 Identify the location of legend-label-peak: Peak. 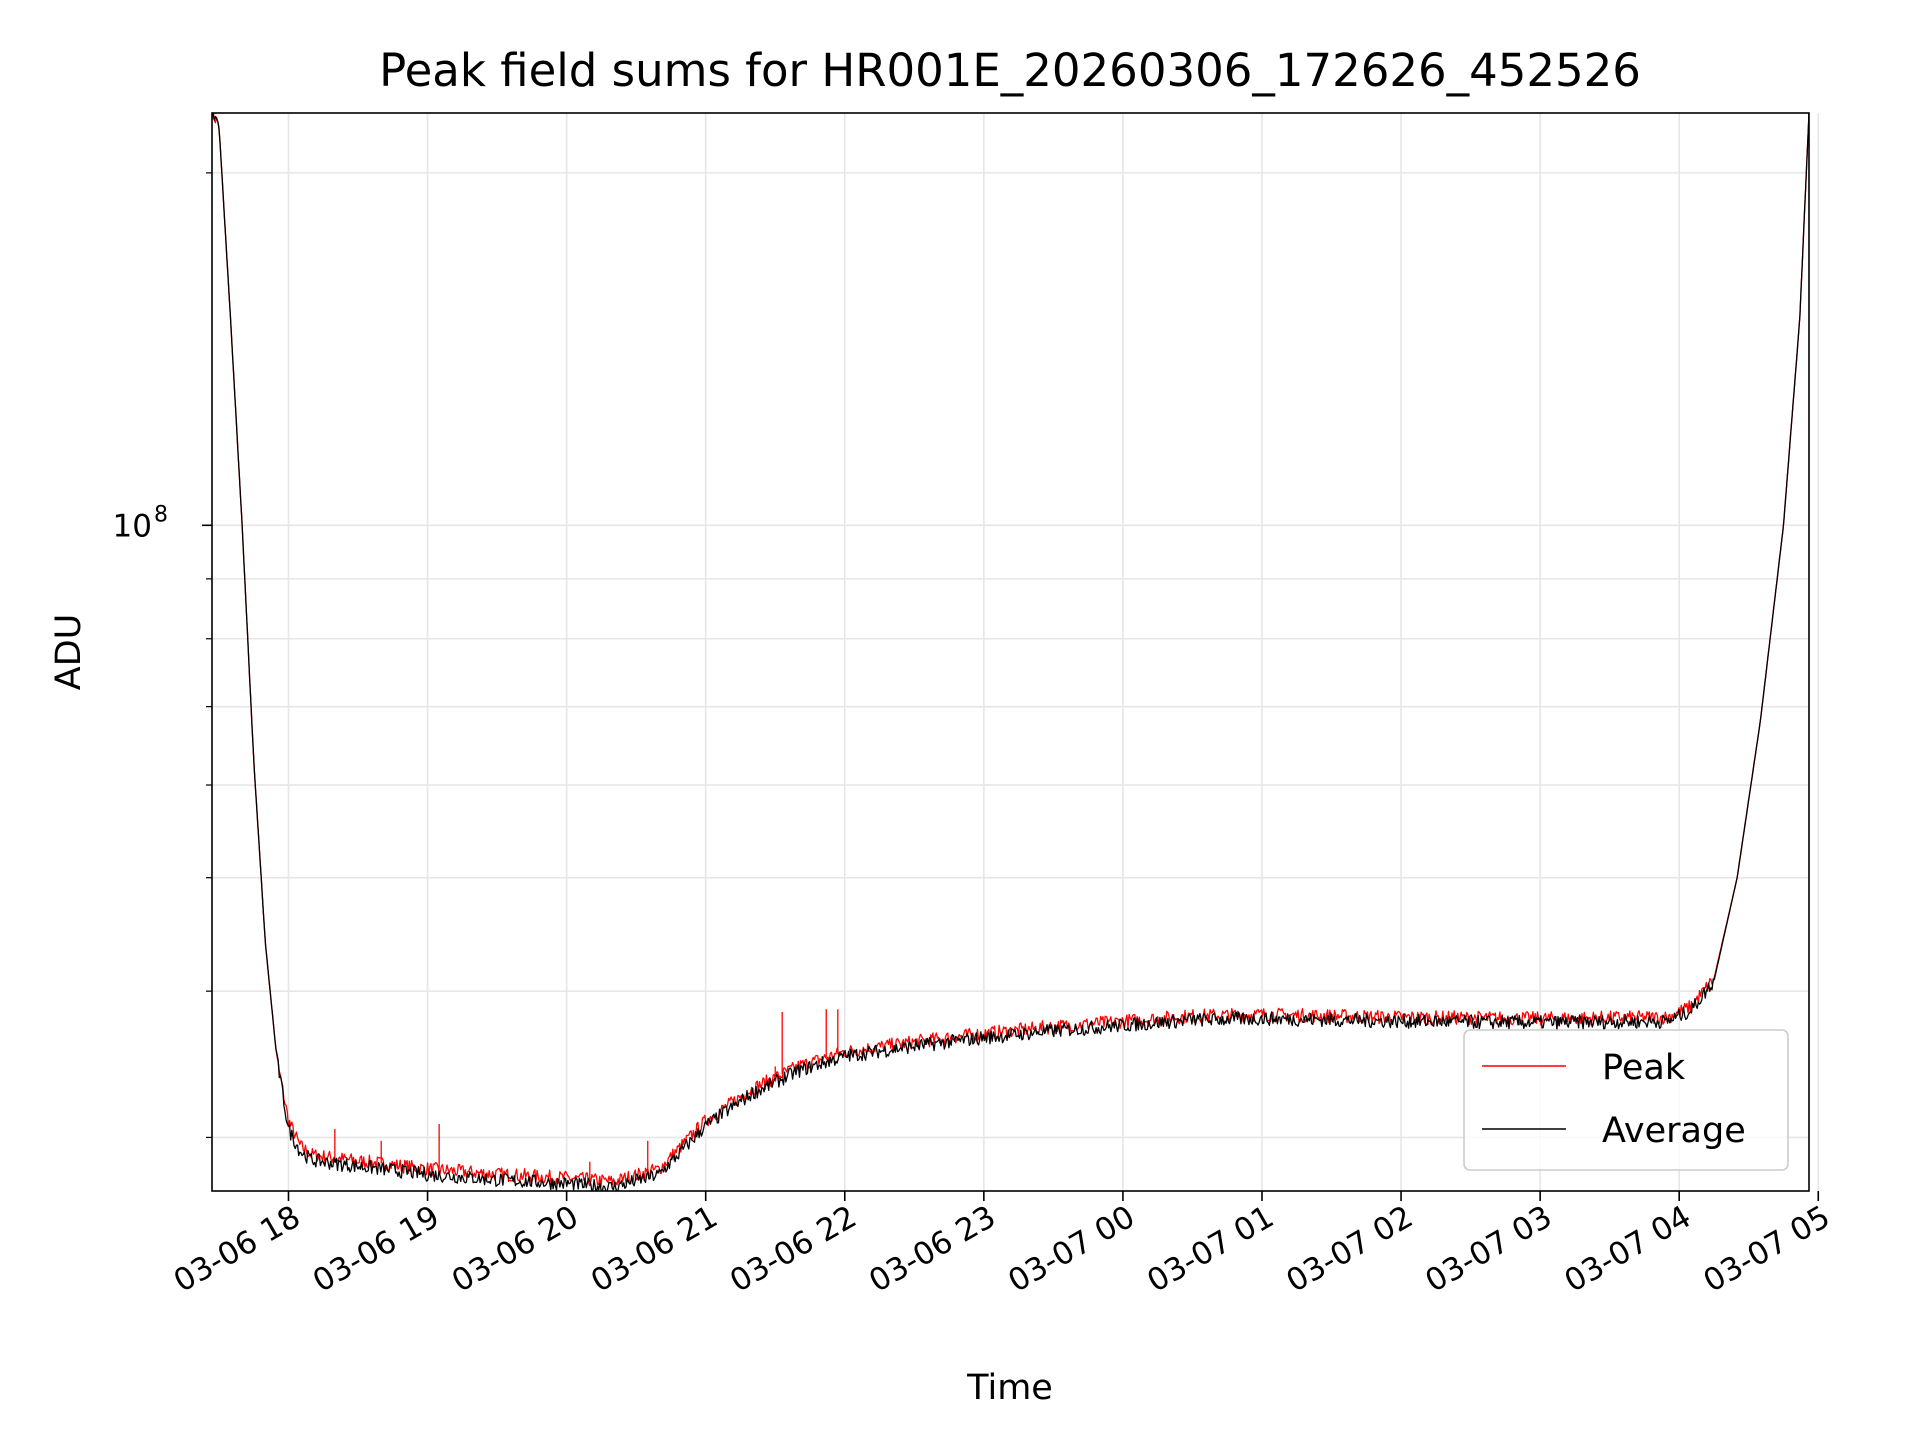
(1644, 1068).